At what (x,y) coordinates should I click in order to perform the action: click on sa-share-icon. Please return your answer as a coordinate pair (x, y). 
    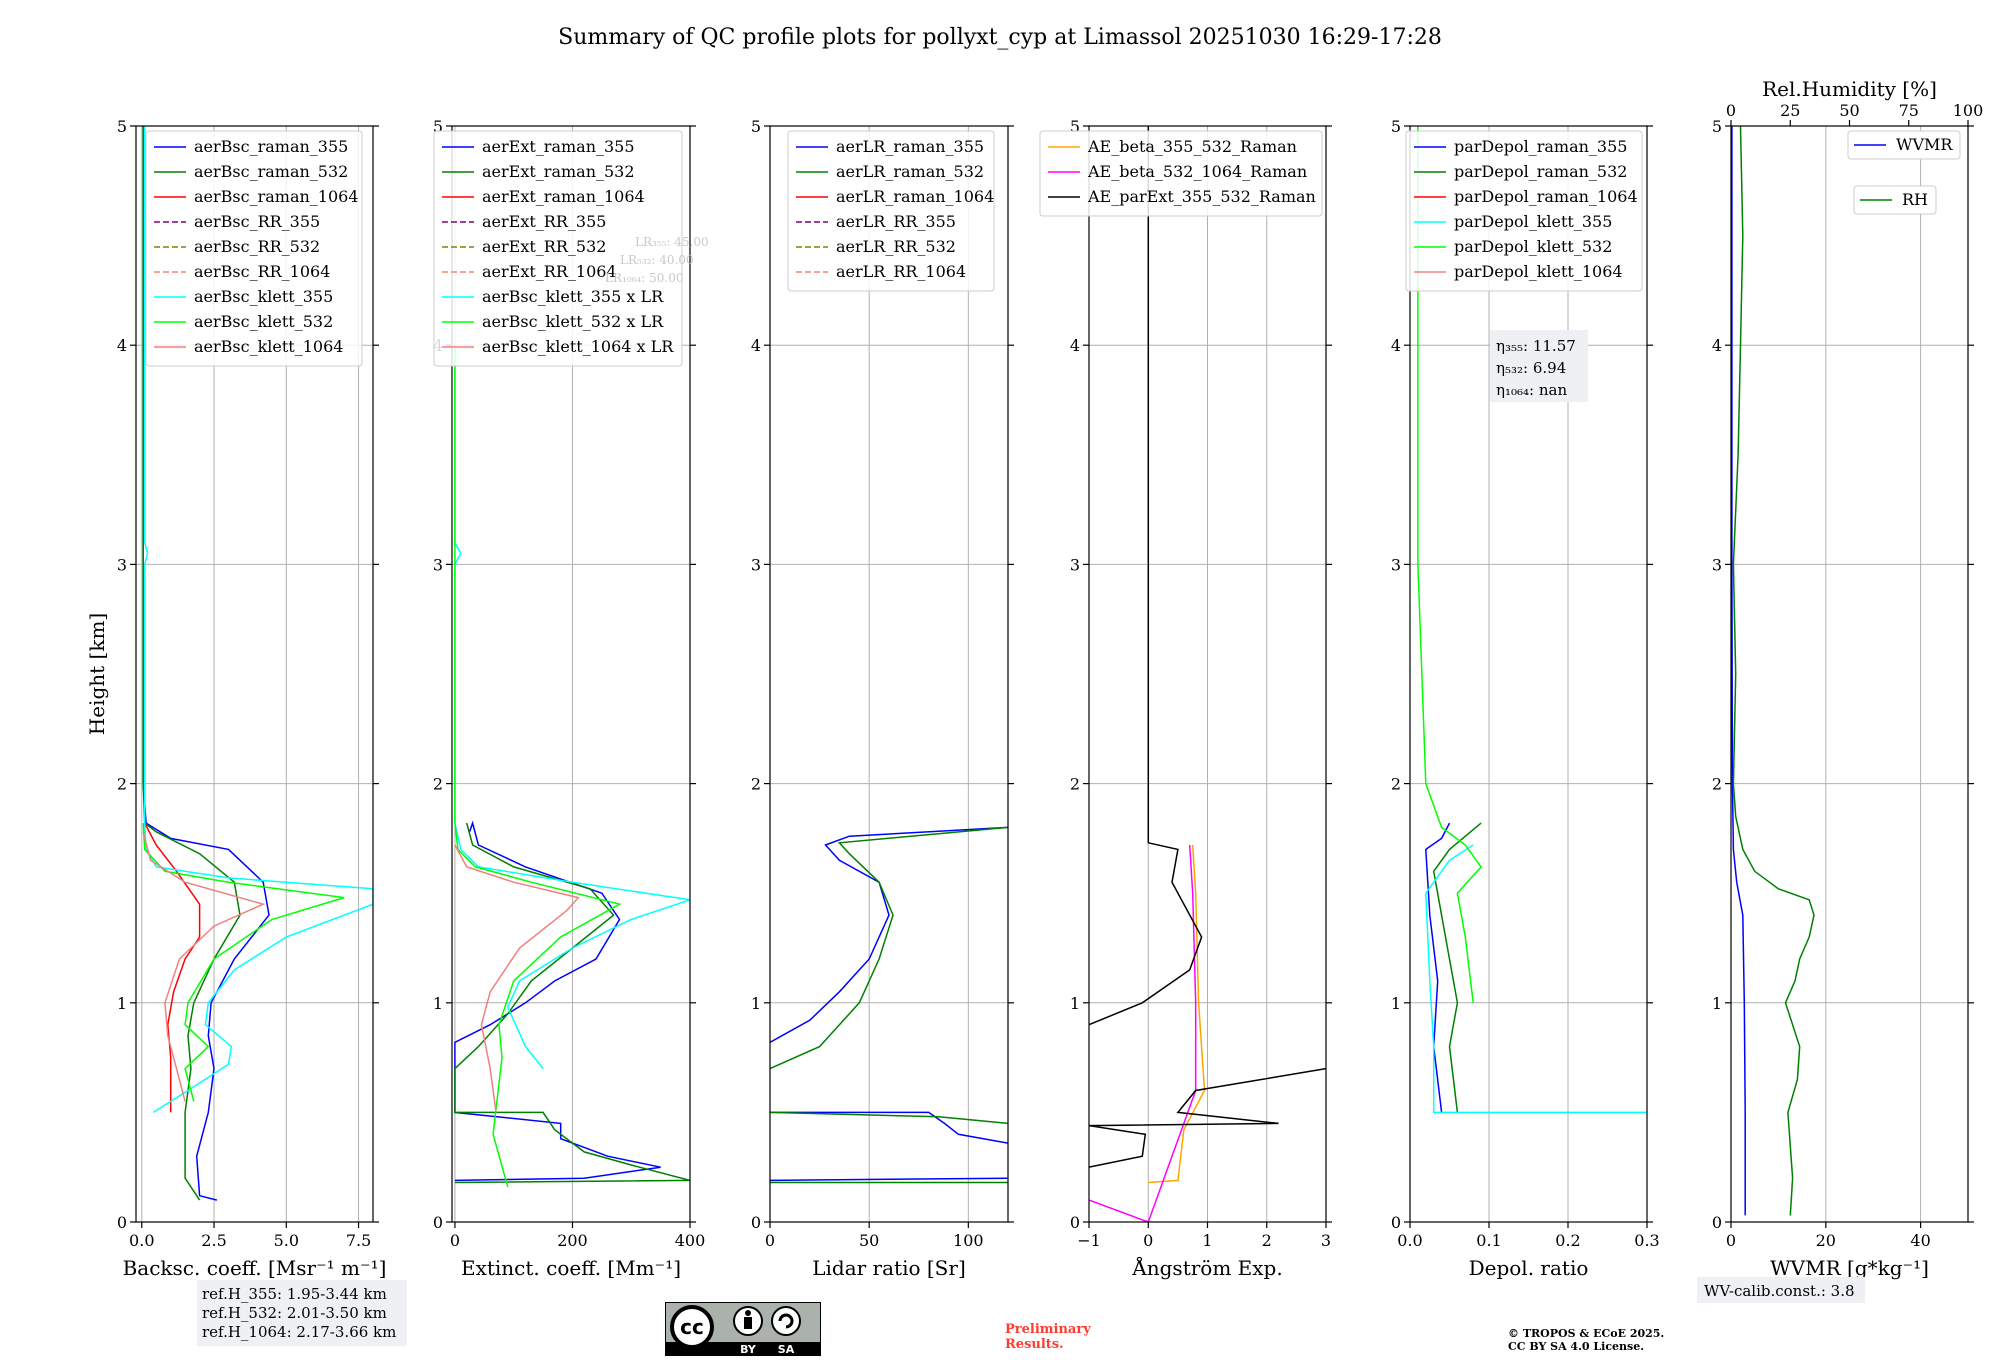
    Looking at the image, I should click on (786, 1321).